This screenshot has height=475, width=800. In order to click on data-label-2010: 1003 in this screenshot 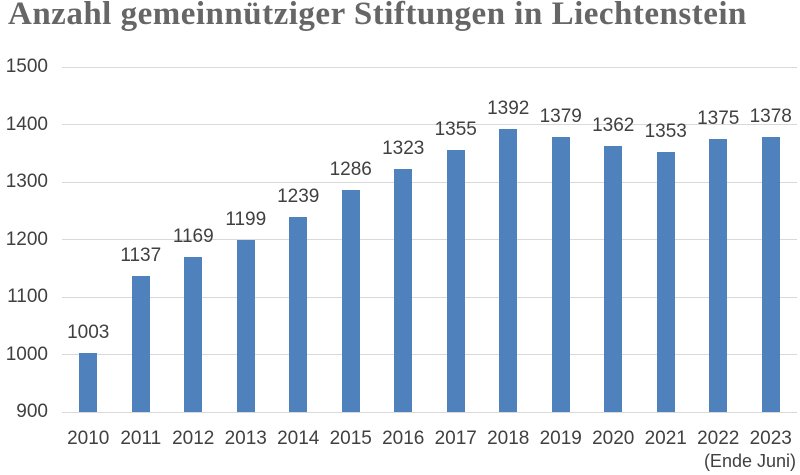, I will do `click(88, 332)`.